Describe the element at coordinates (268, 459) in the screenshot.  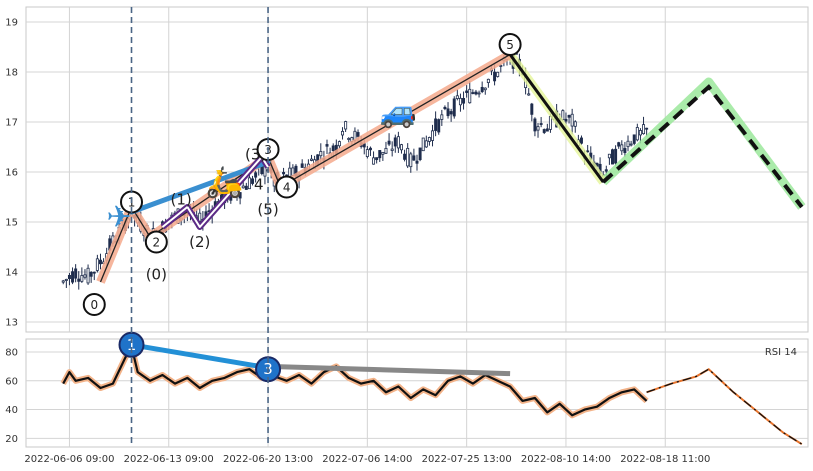
I see `x-tick-label: 2022-06-20 13:00` at that location.